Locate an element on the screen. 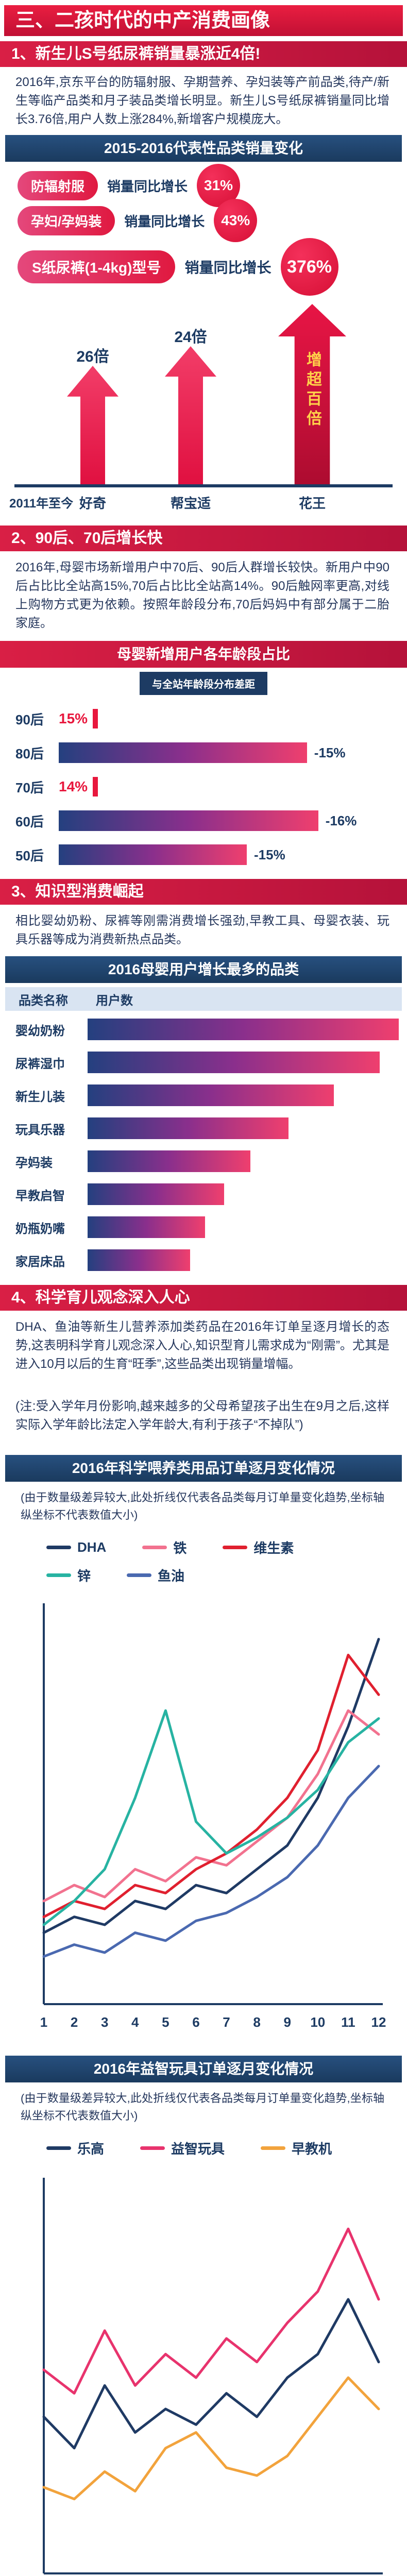 Image resolution: width=407 pixels, height=2576 pixels. growth-label-huawang: 增超百倍 is located at coordinates (312, 390).